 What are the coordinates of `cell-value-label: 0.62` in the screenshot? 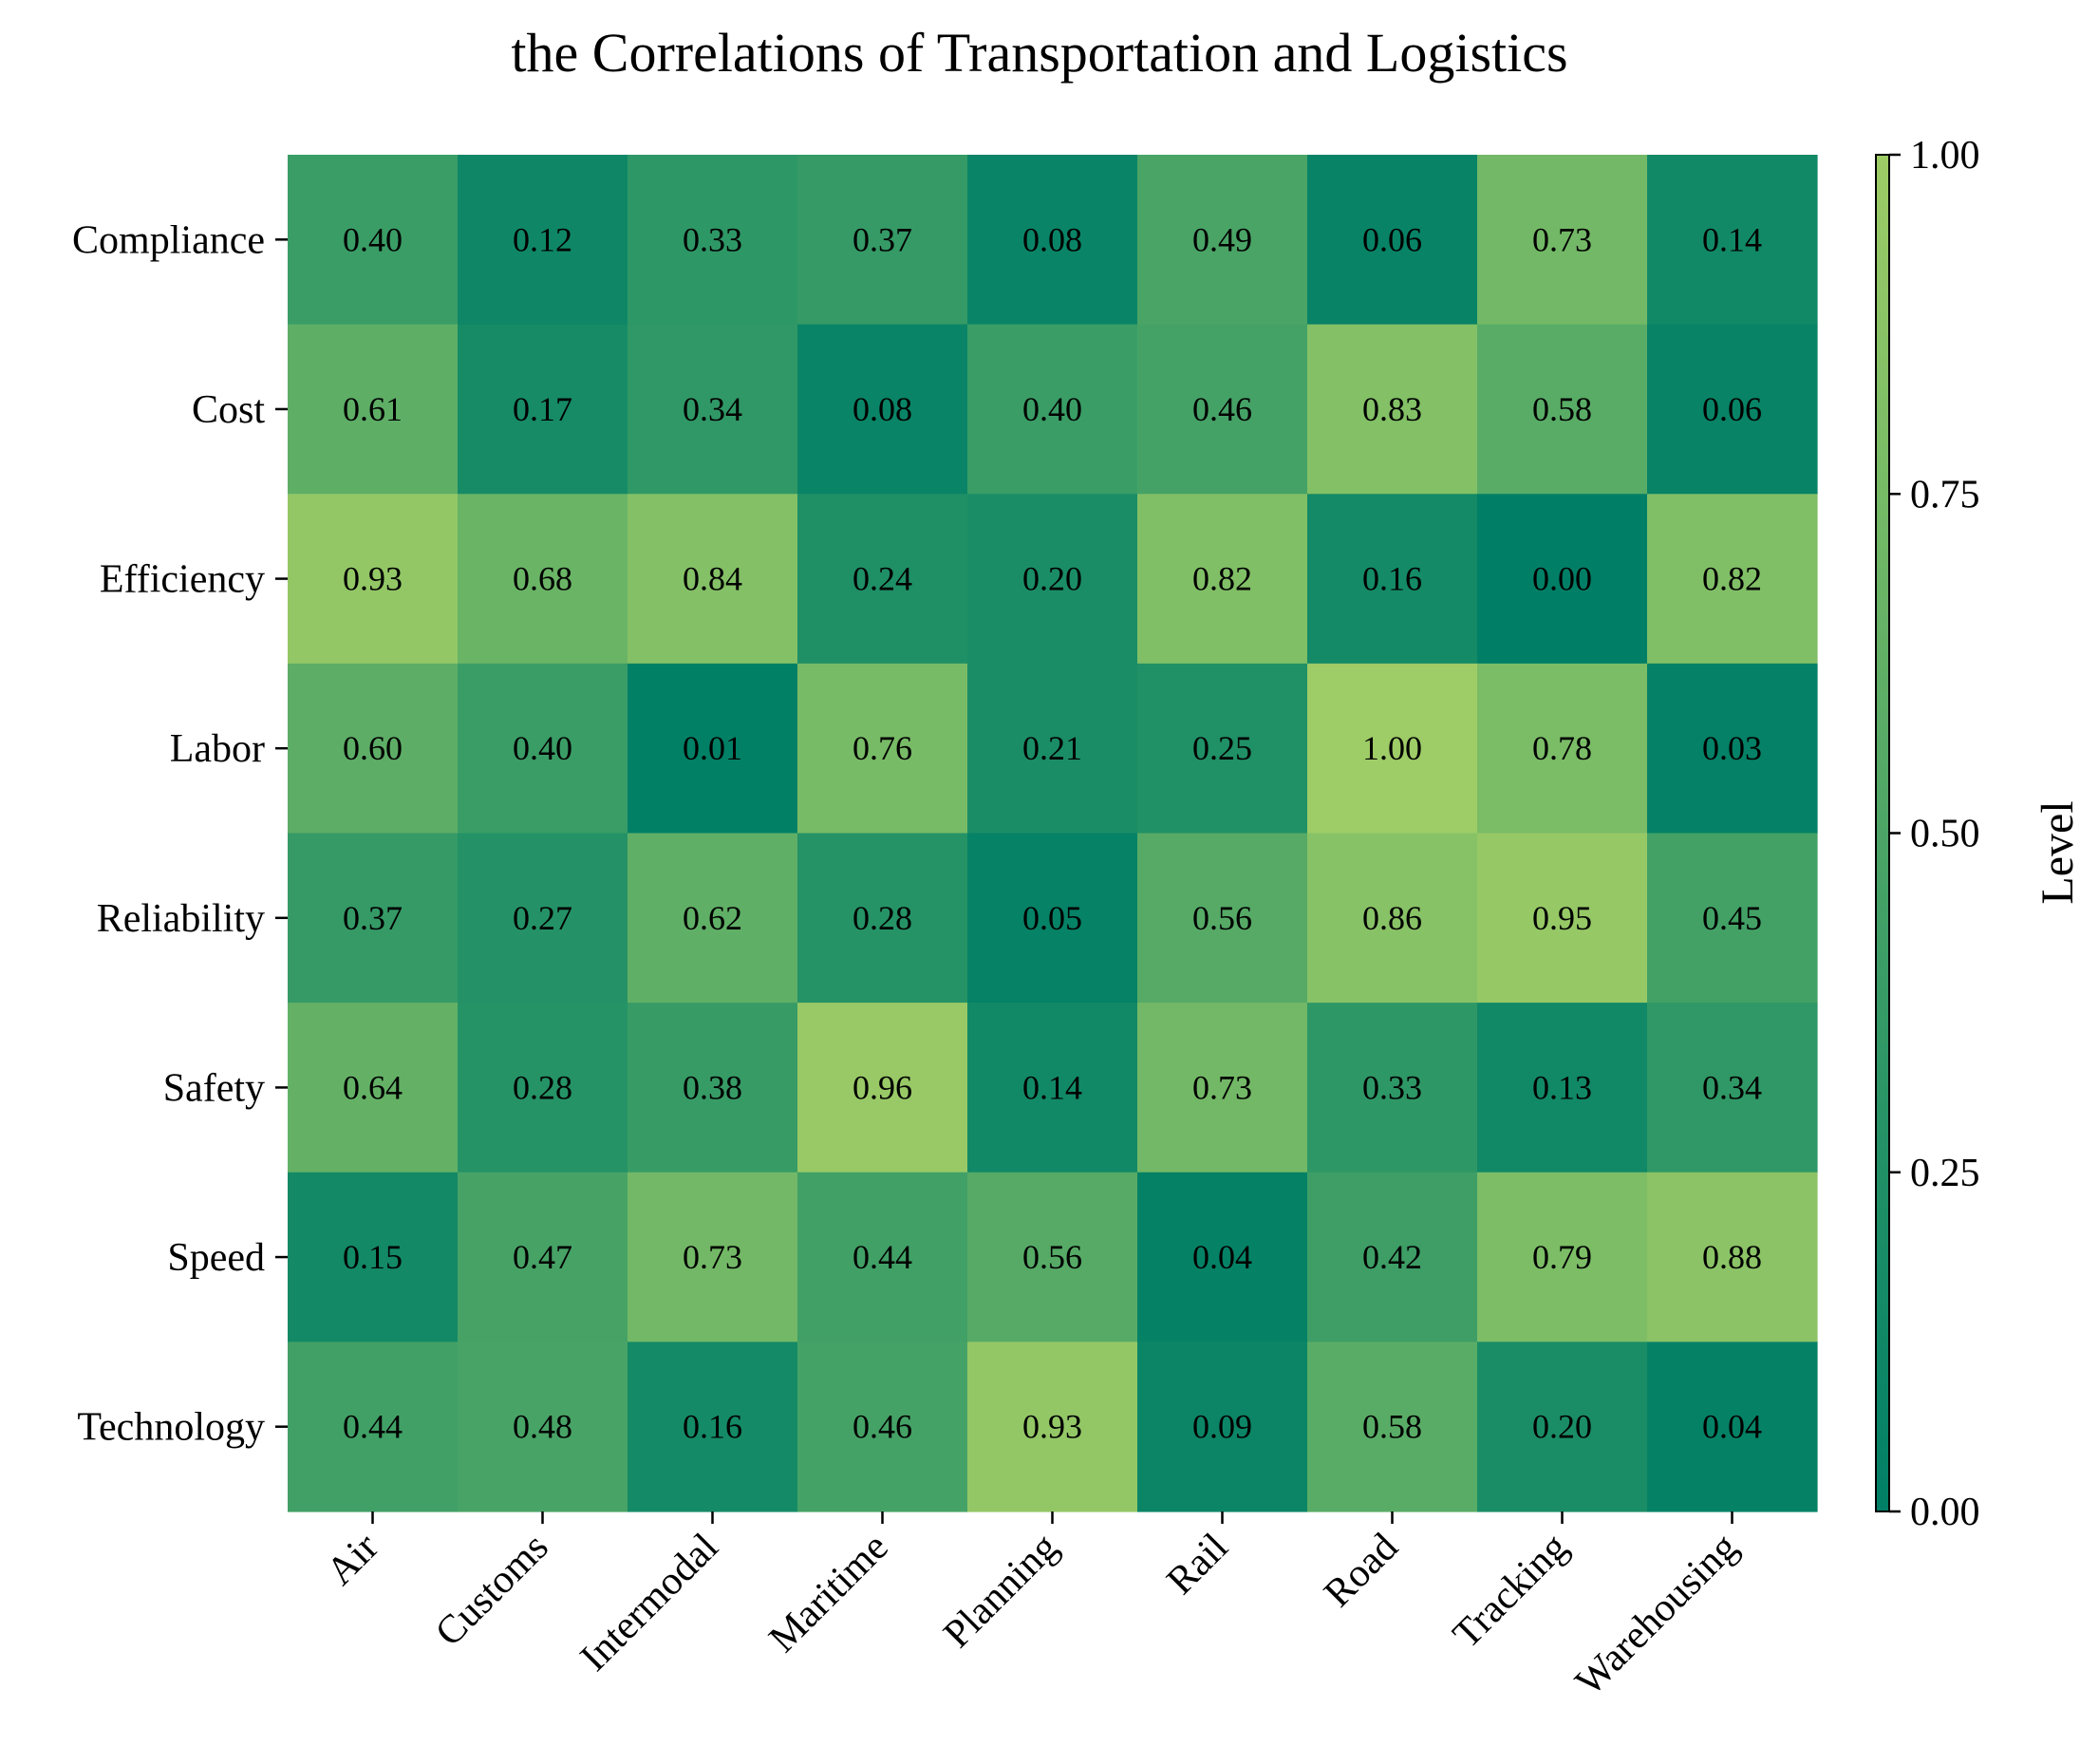 It's located at (712, 918).